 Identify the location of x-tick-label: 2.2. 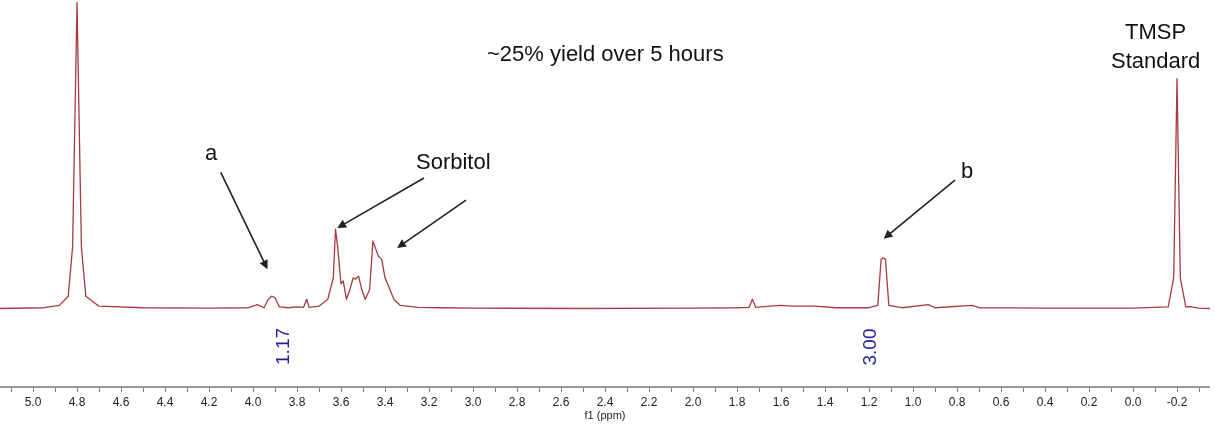
(649, 402).